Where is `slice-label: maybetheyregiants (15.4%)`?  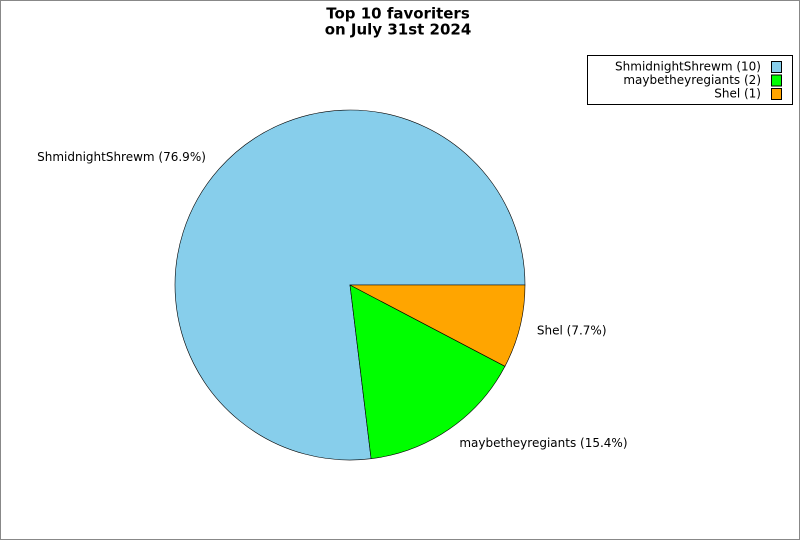 slice-label: maybetheyregiants (15.4%) is located at coordinates (543, 443).